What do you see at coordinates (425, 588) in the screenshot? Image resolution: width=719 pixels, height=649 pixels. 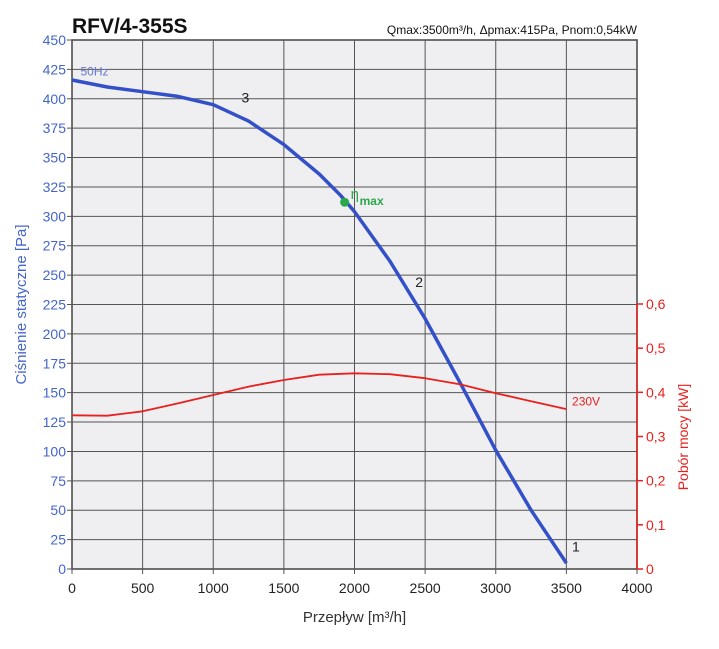 I see `x-tick-label: 2500` at bounding box center [425, 588].